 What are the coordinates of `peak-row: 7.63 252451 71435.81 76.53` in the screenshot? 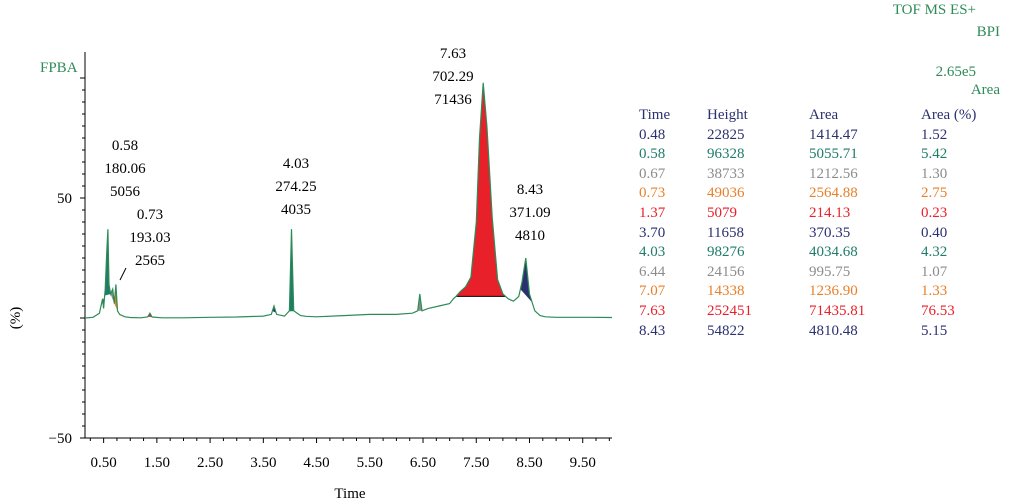 It's located at (814, 312).